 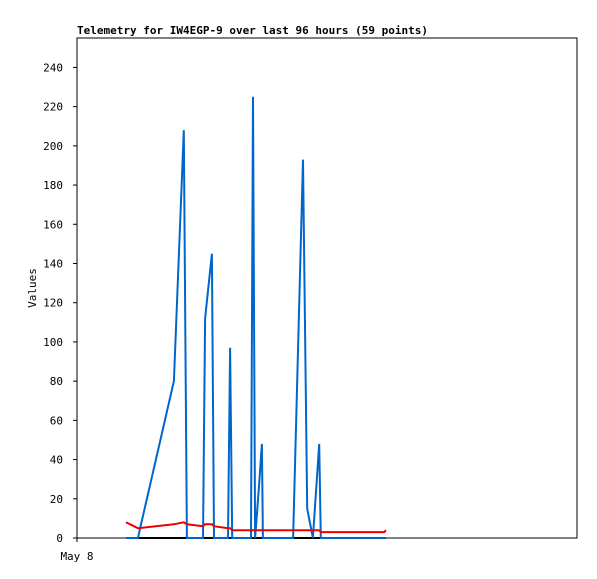 I want to click on y-tick-label: 140, so click(x=53, y=263).